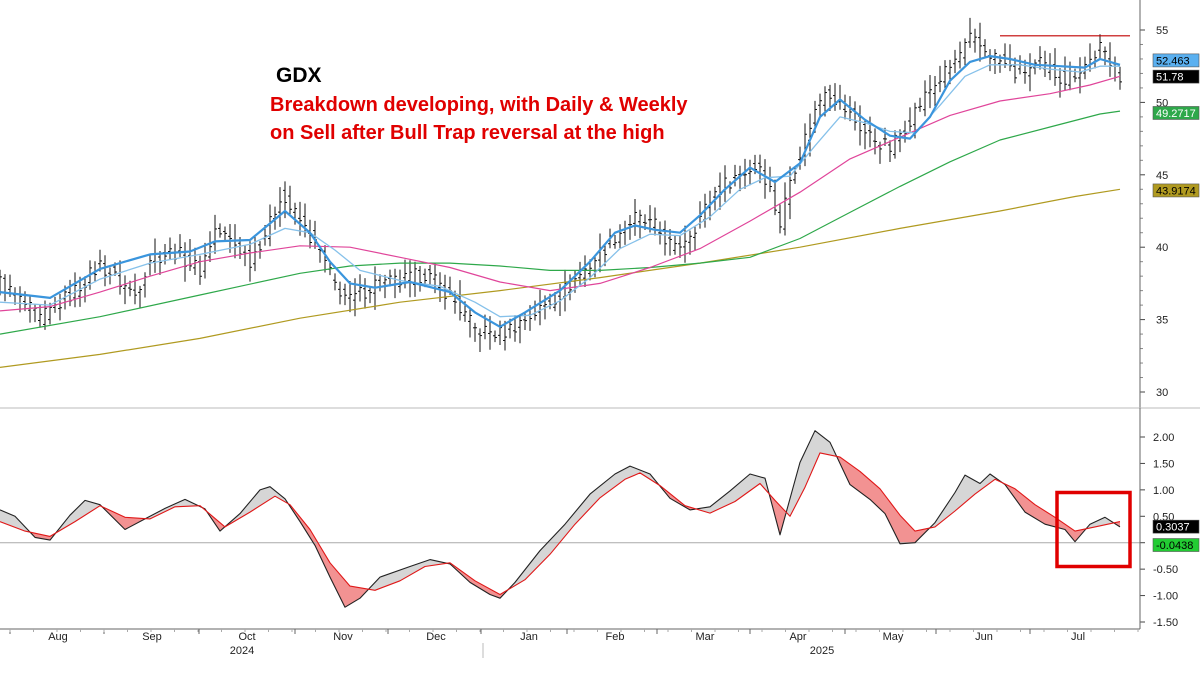  I want to click on last-value-tag-text: 0.3037, so click(1173, 528).